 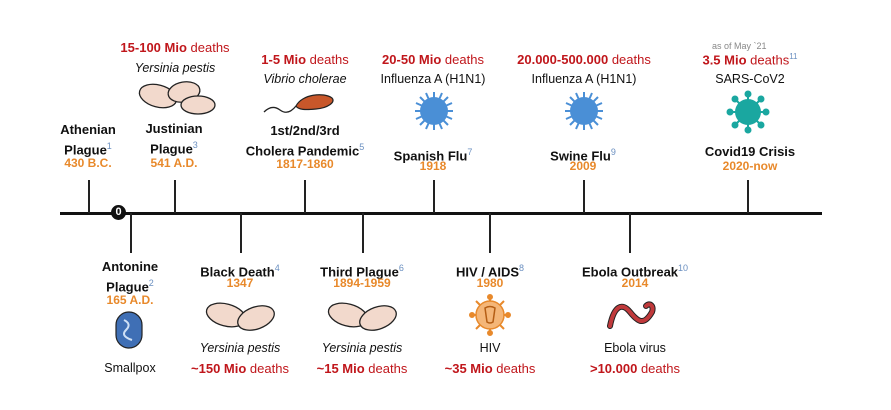 I want to click on event-antonine-date: 165 A.D., so click(x=130, y=300).